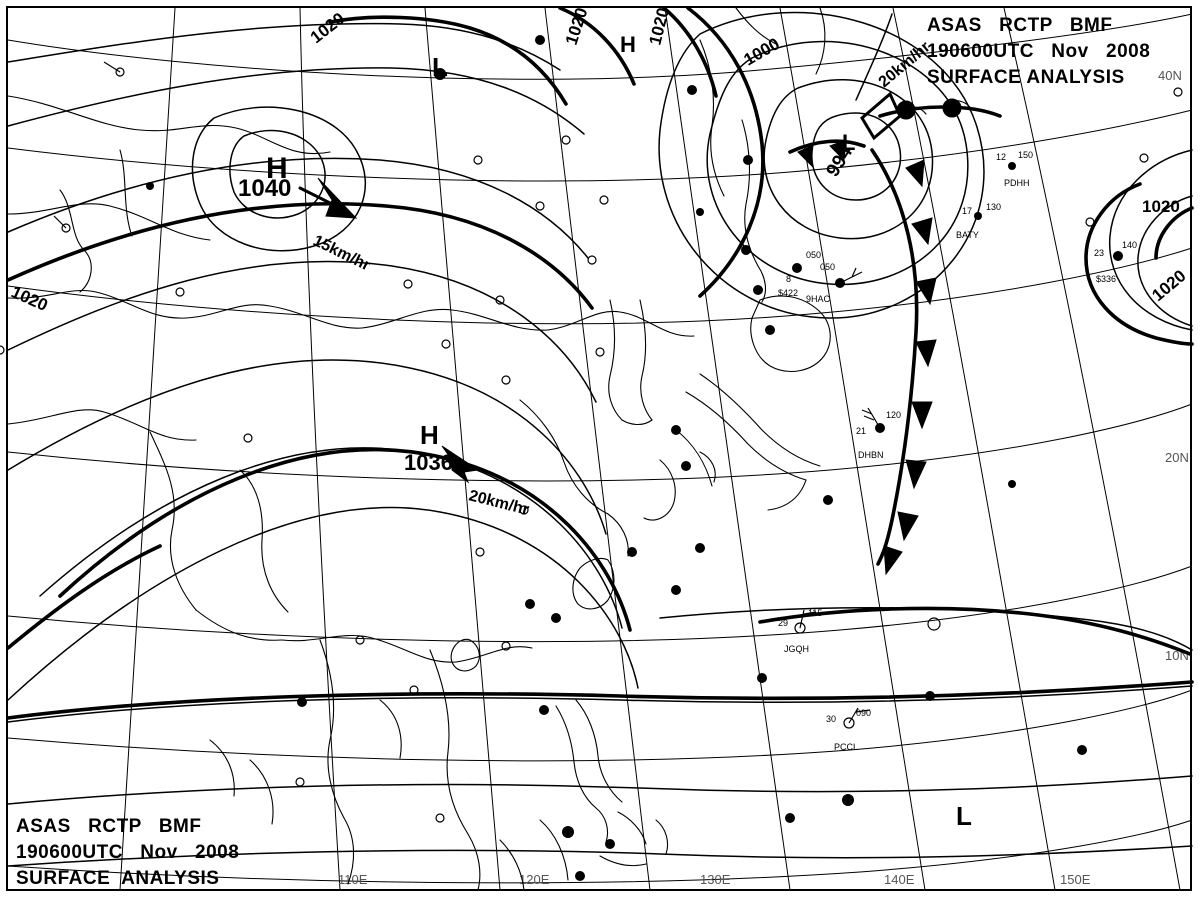 The height and width of the screenshot is (913, 1200). Describe the element at coordinates (534, 879) in the screenshot. I see `lon-tick-120e: 120E` at that location.